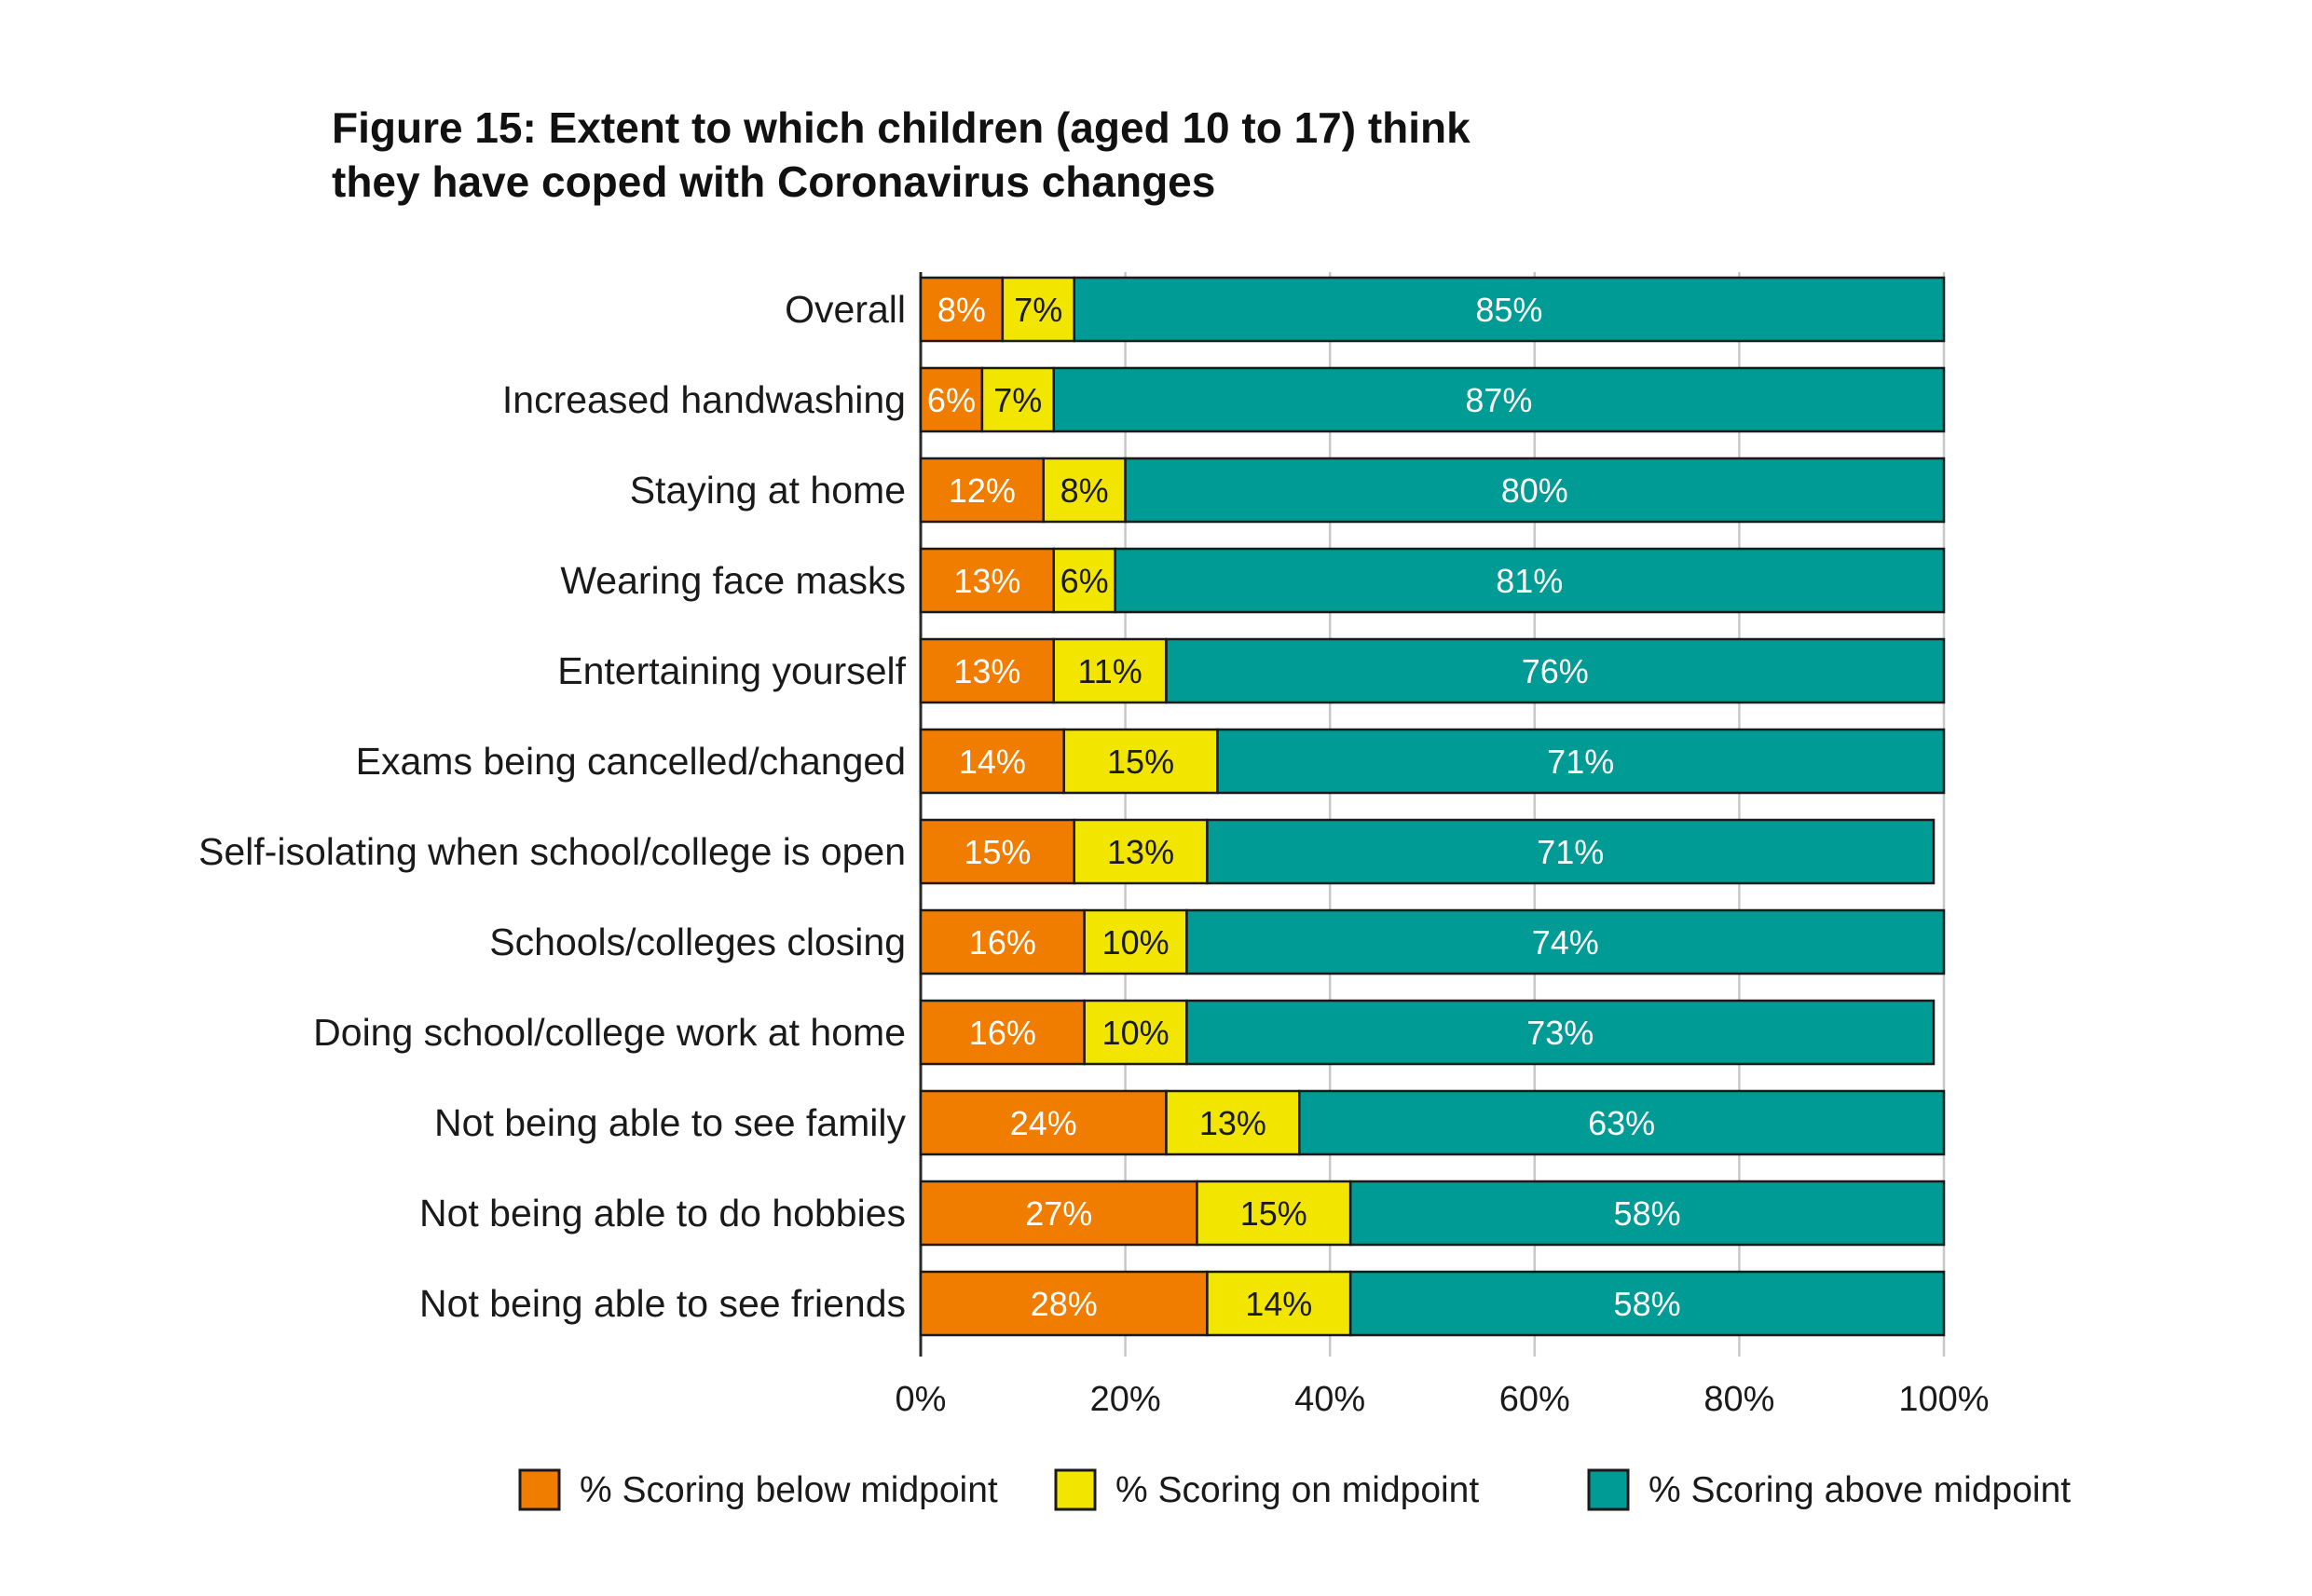  Describe the element at coordinates (789, 1490) in the screenshot. I see `legend-label: % Scoring below midpoint` at that location.